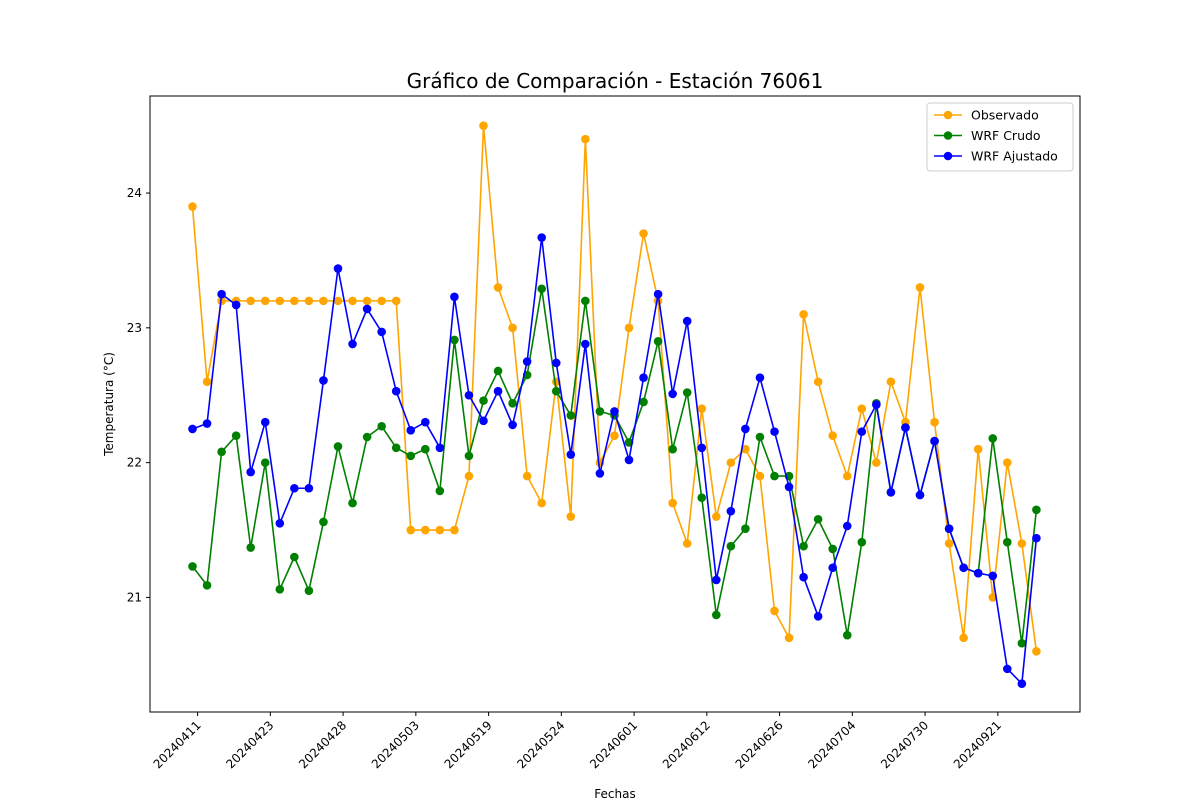 This screenshot has width=1200, height=800. I want to click on legend-label-wrf-ajustado: WRF Ajustado, so click(1014, 156).